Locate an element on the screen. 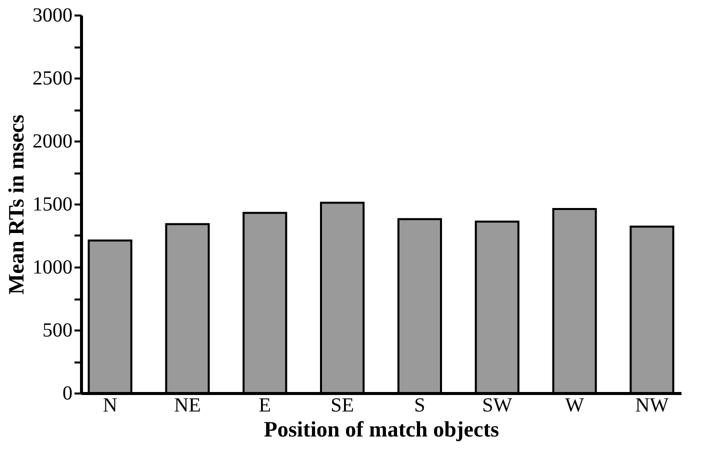 The height and width of the screenshot is (472, 723). x-tick-label: S is located at coordinates (420, 405).